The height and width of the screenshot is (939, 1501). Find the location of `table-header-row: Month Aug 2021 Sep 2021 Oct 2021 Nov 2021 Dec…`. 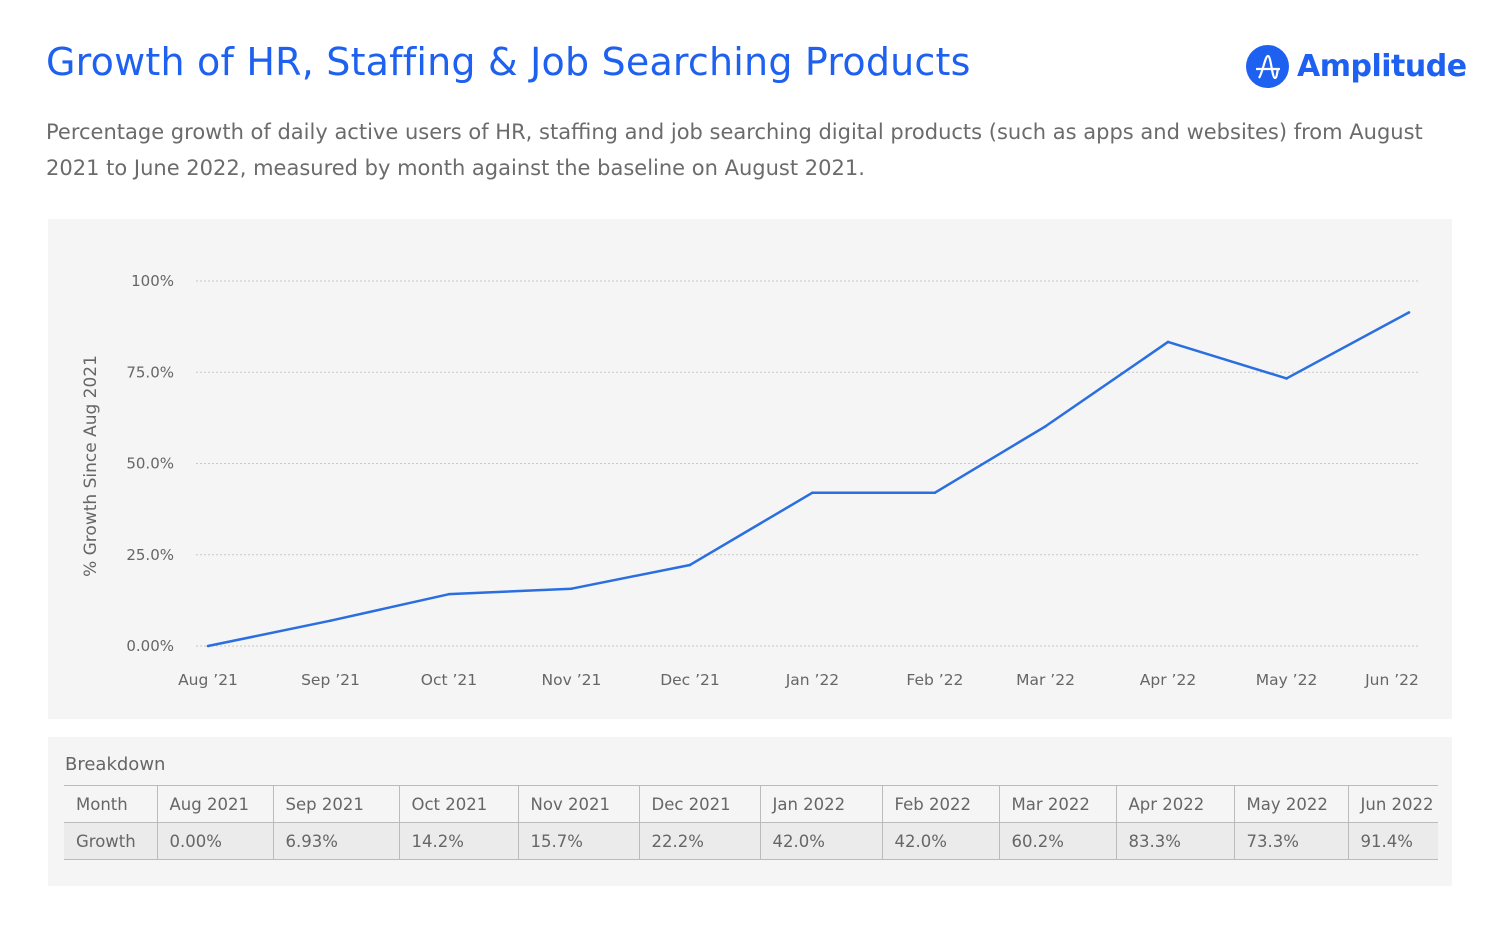

table-header-row: Month Aug 2021 Sep 2021 Oct 2021 Nov 2021 Dec… is located at coordinates (751, 804).